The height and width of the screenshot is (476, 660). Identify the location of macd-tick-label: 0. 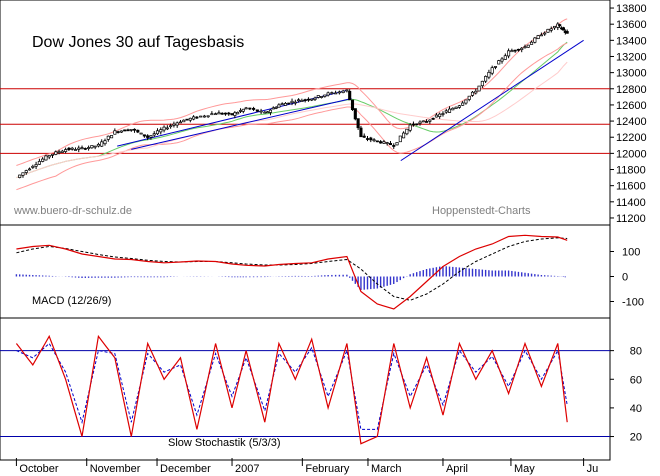
(625, 278).